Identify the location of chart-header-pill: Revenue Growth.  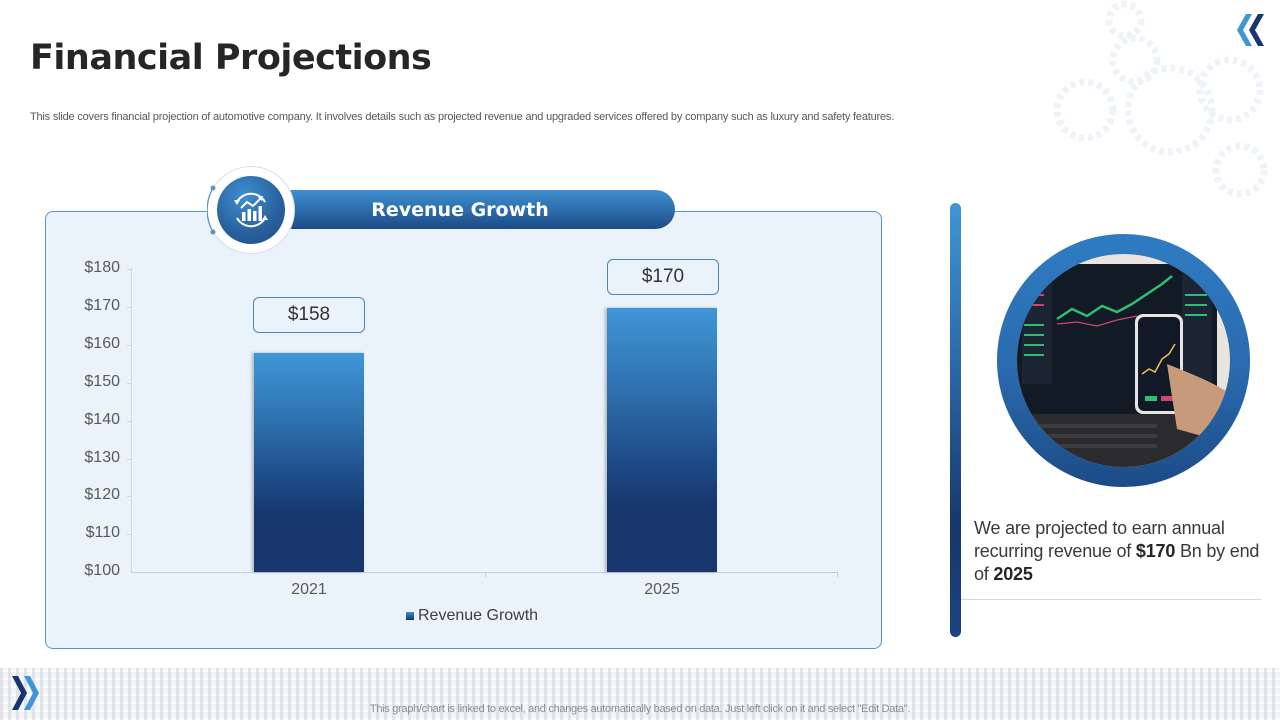
(457, 209).